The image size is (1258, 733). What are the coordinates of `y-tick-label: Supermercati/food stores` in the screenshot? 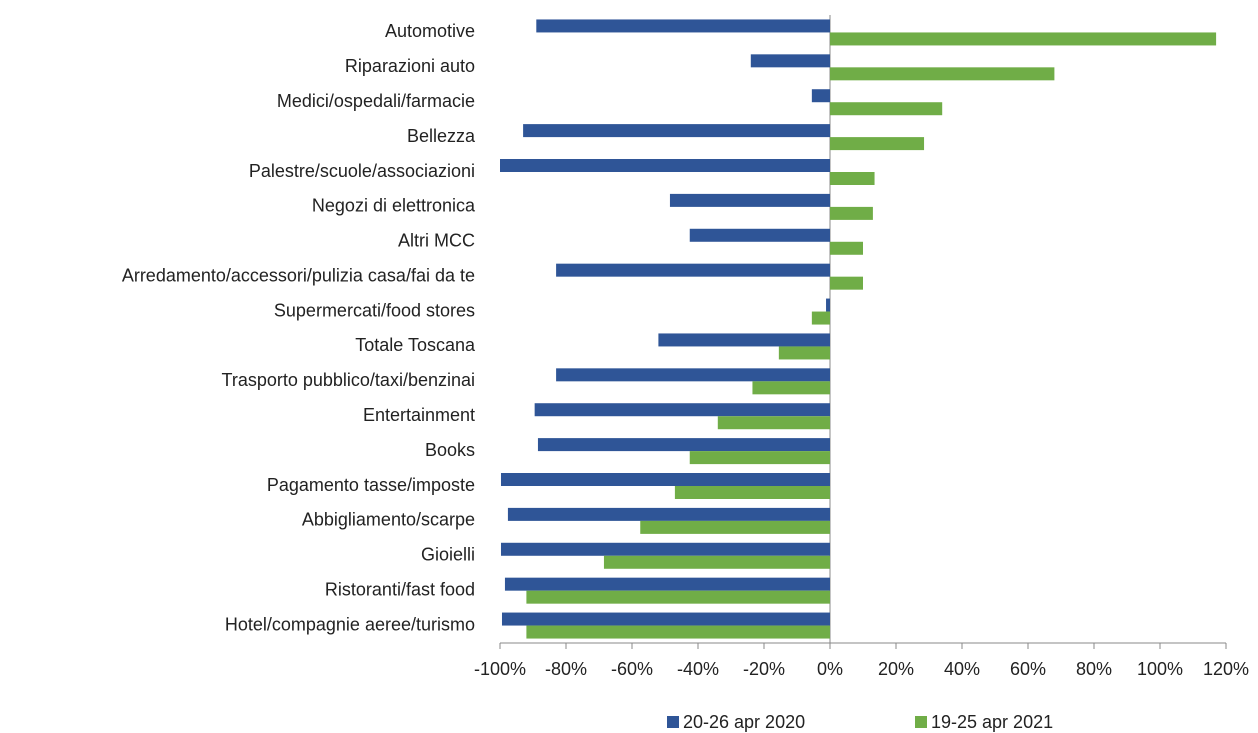 It's located at (374, 310).